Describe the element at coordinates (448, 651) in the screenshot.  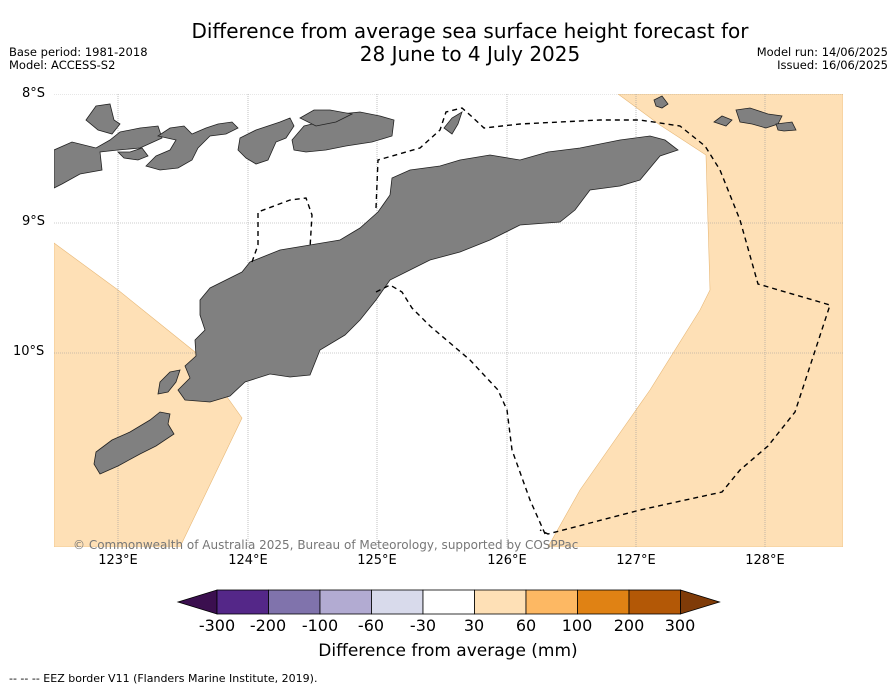
I see `colorbar-label: Difference from average (mm)` at that location.